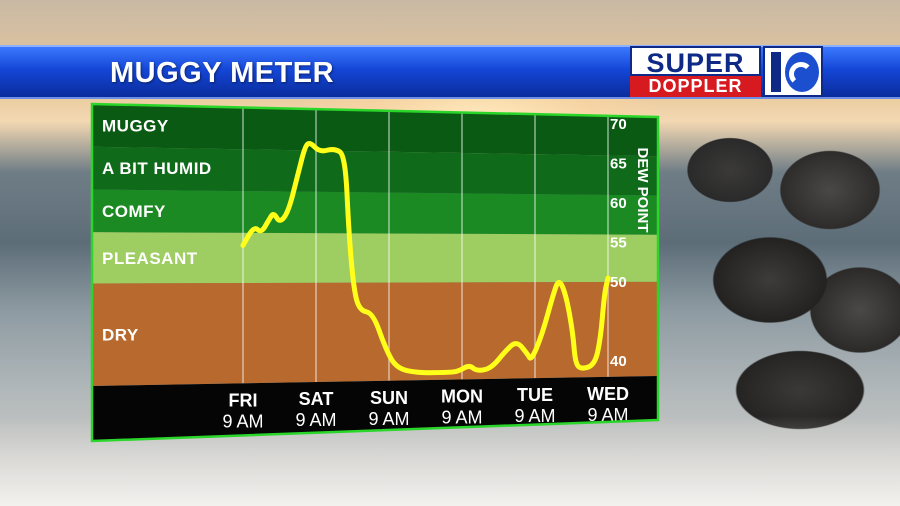 The image size is (900, 506). I want to click on logo-zero-circle, so click(802, 72).